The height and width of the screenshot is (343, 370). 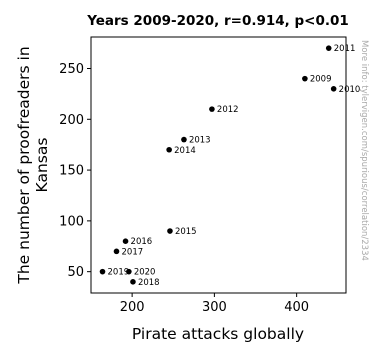 What do you see at coordinates (185, 151) in the screenshot?
I see `data-point-label: 2014` at bounding box center [185, 151].